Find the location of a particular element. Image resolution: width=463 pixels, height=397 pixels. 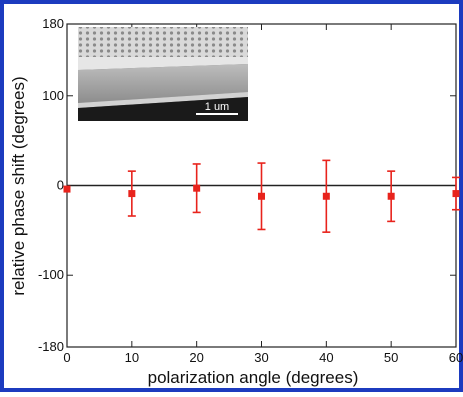

y-tick-label: -100 is located at coordinates (51, 274).